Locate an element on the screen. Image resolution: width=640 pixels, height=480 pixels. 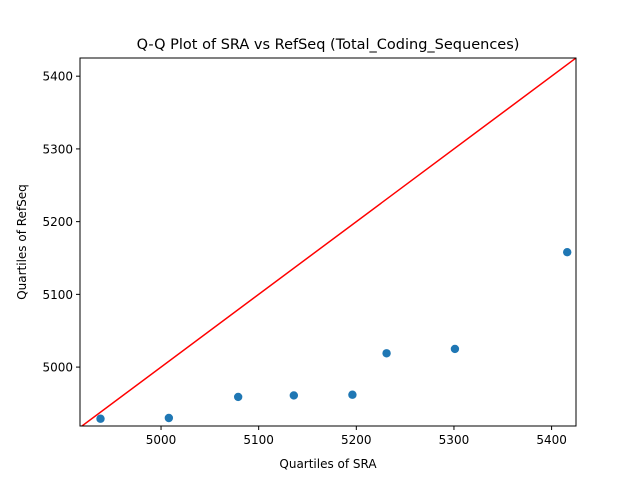
y-tick-label: 5200 is located at coordinates (57, 222).